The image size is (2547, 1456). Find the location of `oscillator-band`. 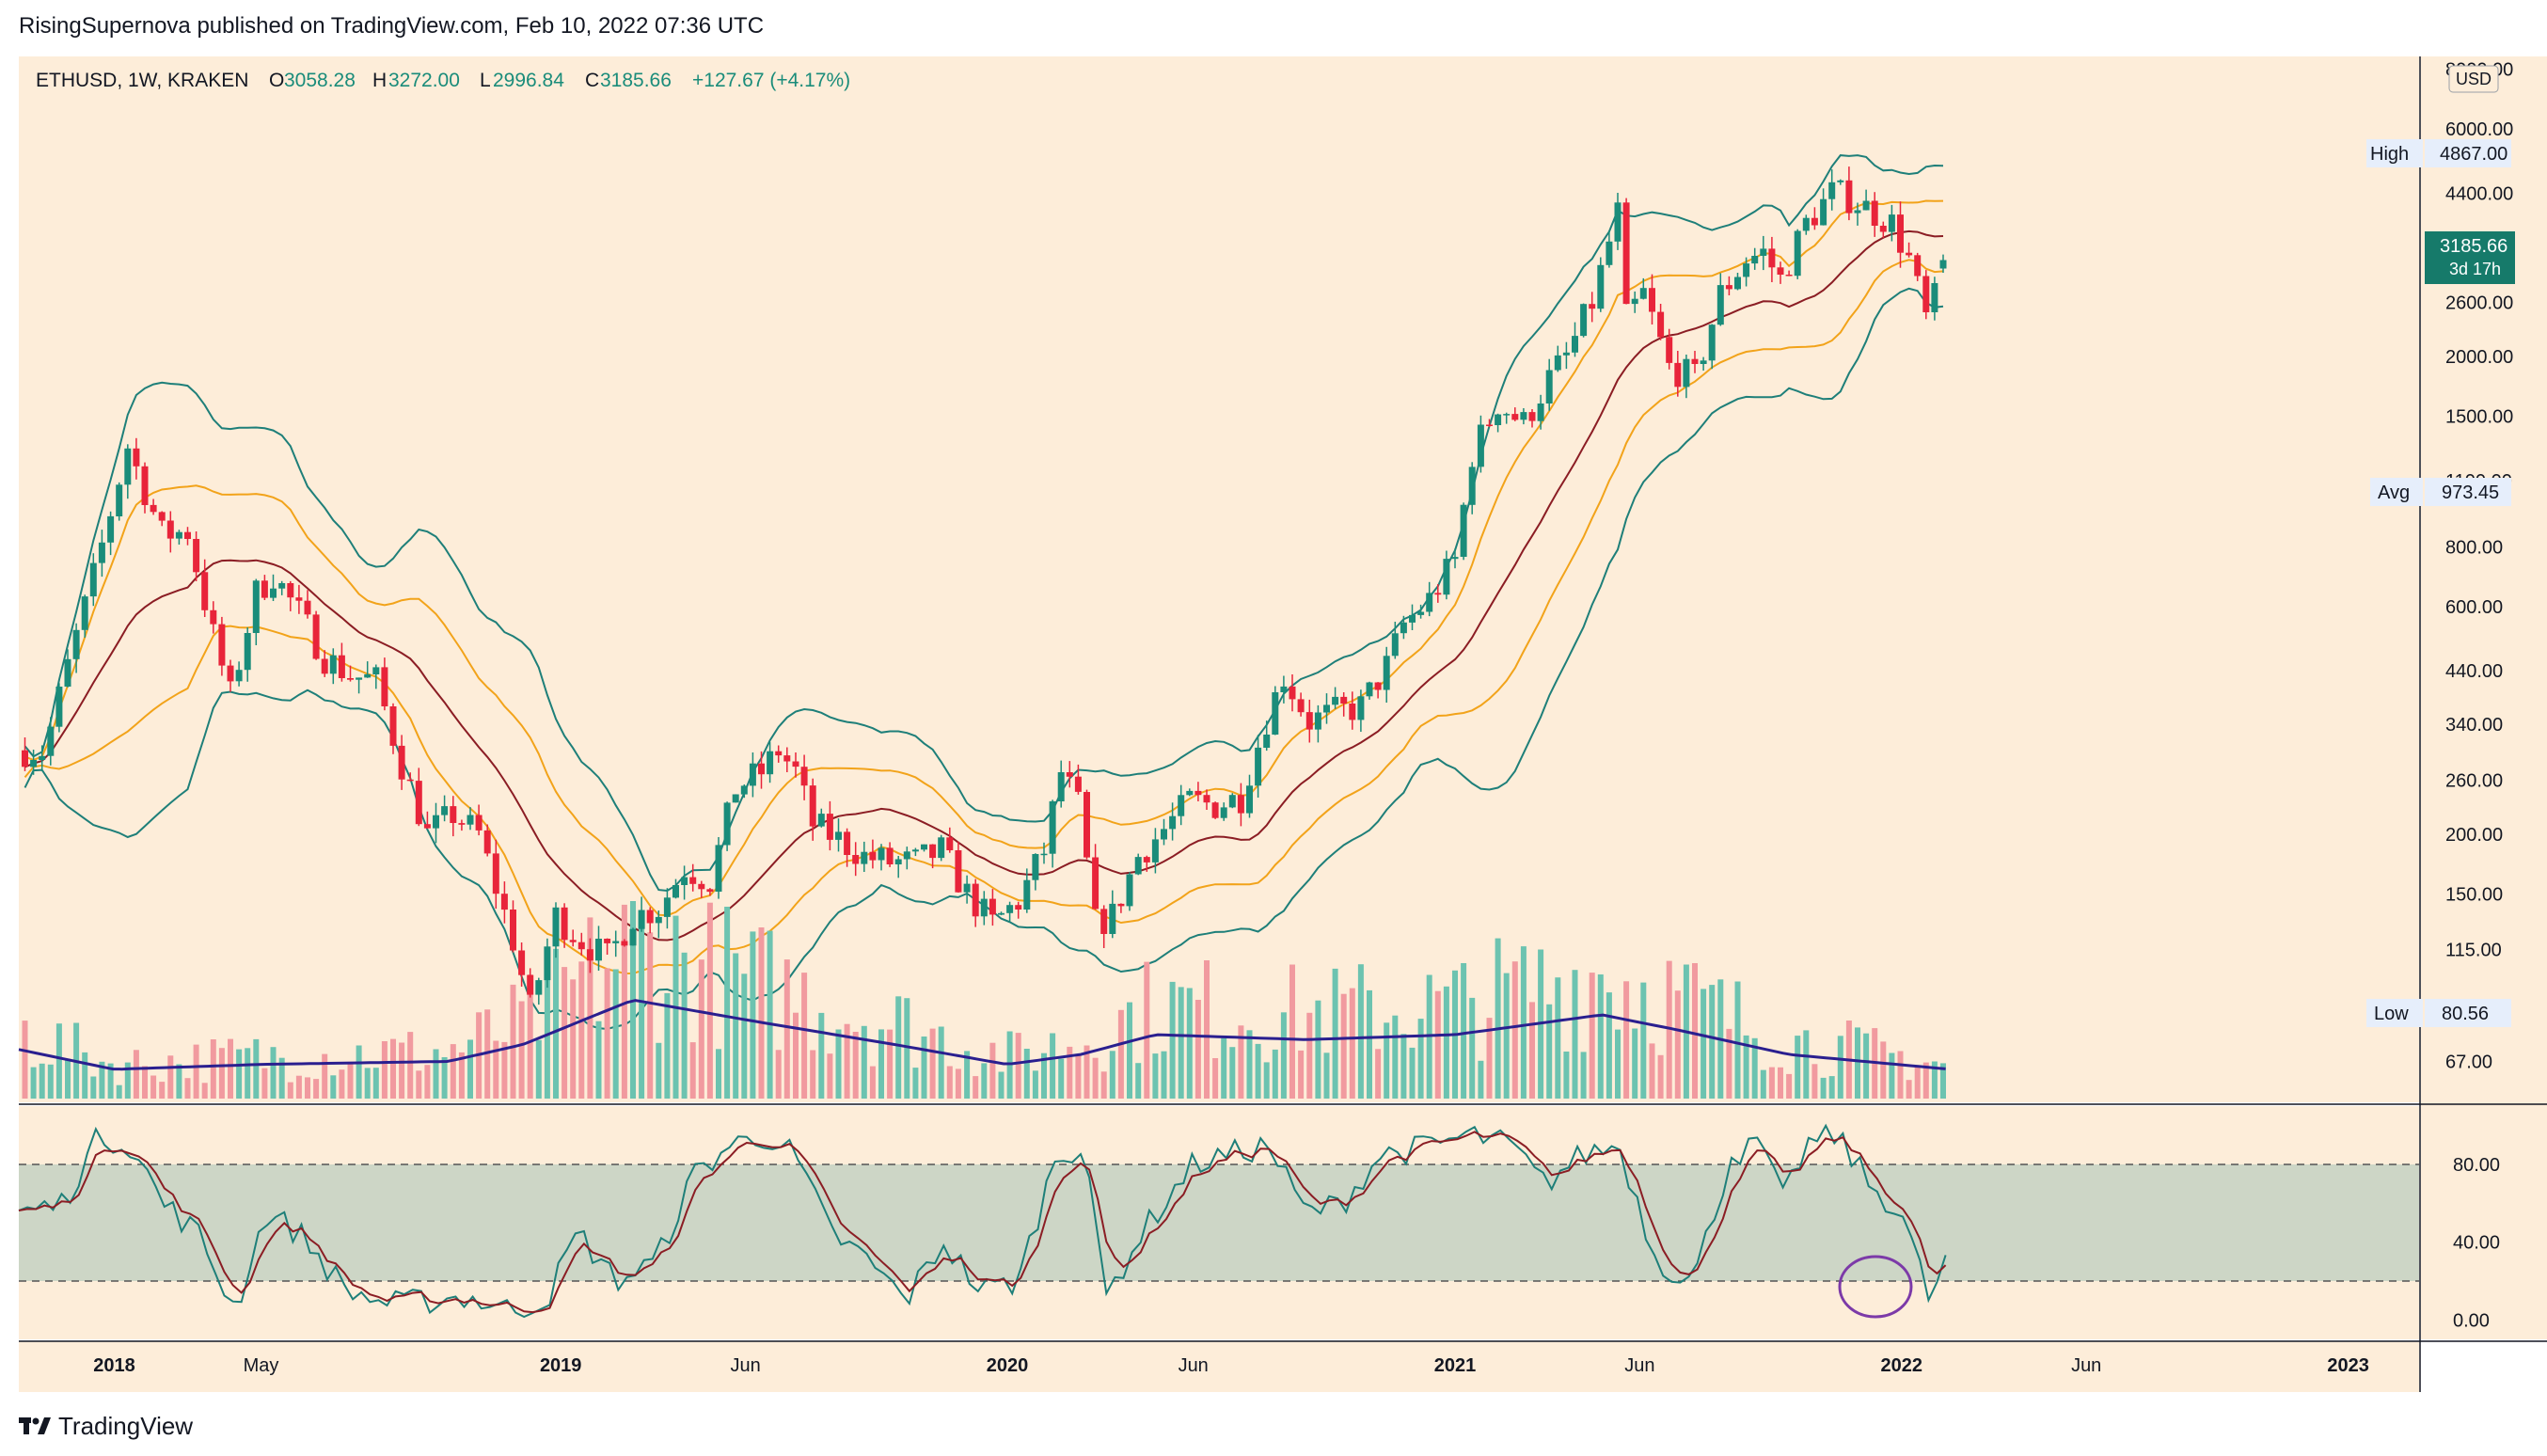

oscillator-band is located at coordinates (1219, 1222).